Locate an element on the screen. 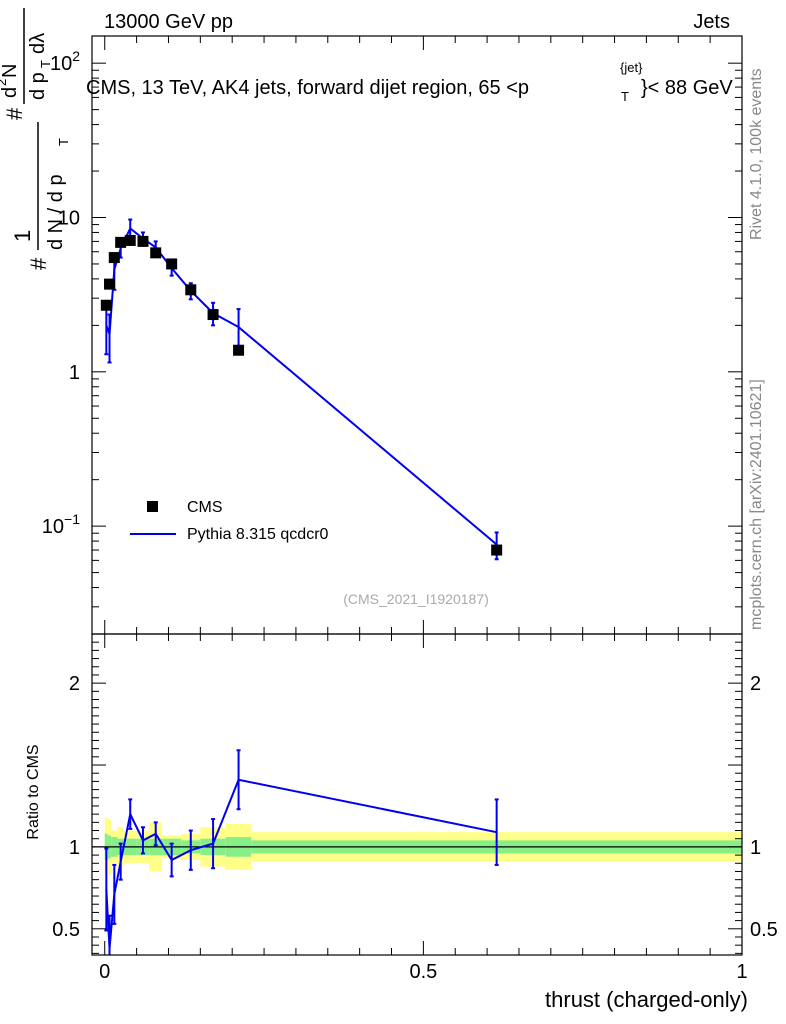 Image resolution: width=786 pixels, height=1024 pixels. ylabel-dN-sub: T is located at coordinates (63, 142).